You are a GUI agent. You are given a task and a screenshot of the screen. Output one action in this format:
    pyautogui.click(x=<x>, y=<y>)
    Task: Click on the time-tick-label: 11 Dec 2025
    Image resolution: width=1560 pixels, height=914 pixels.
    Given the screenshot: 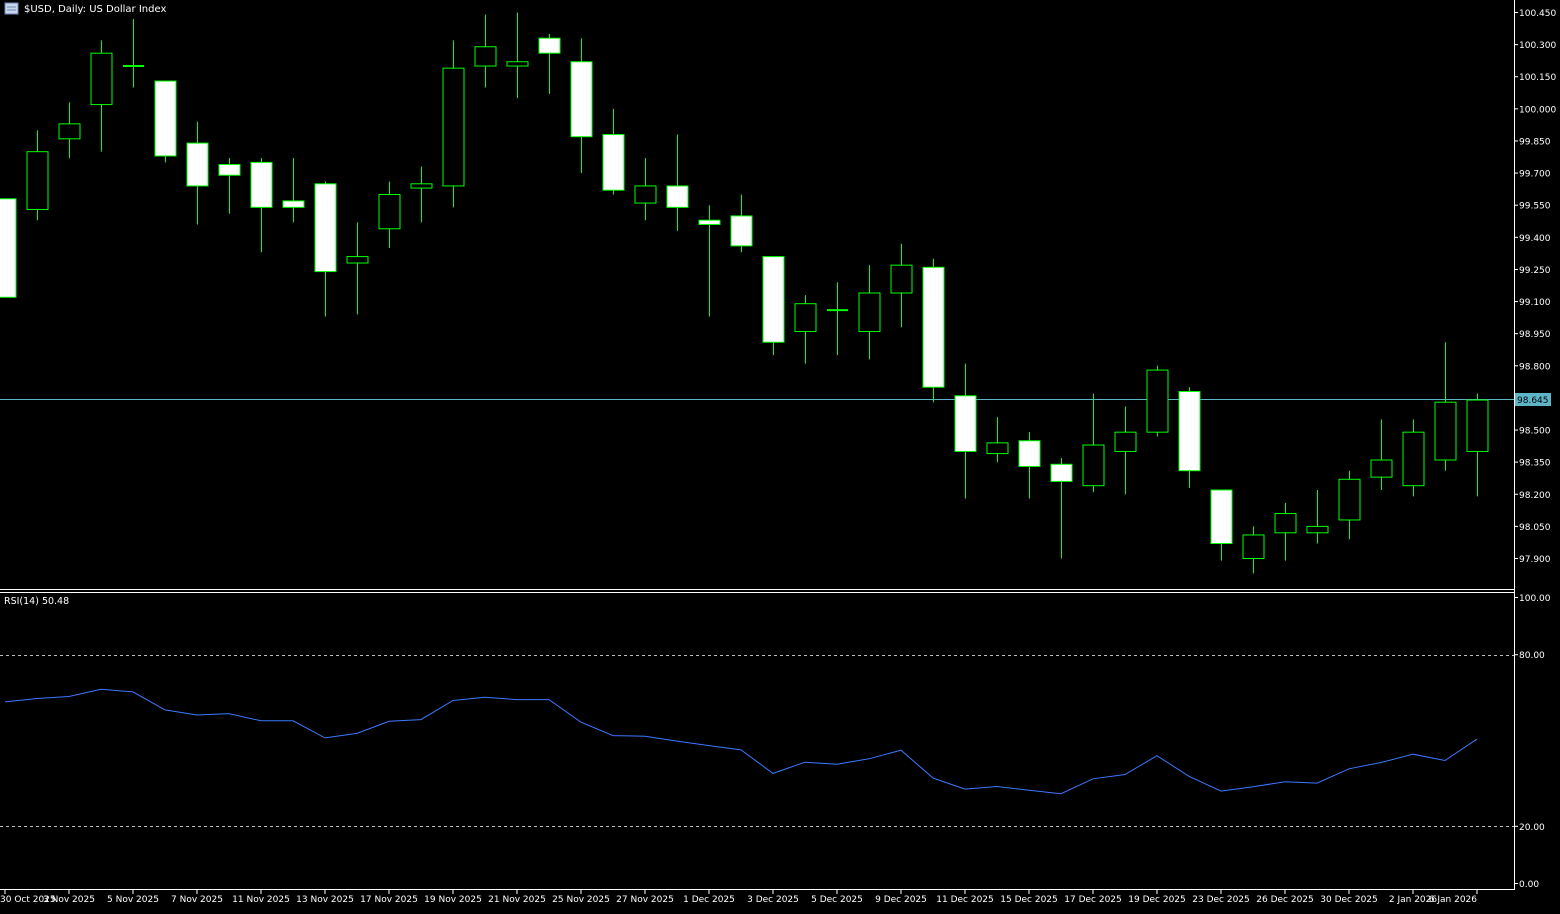 What is the action you would take?
    pyautogui.click(x=965, y=900)
    